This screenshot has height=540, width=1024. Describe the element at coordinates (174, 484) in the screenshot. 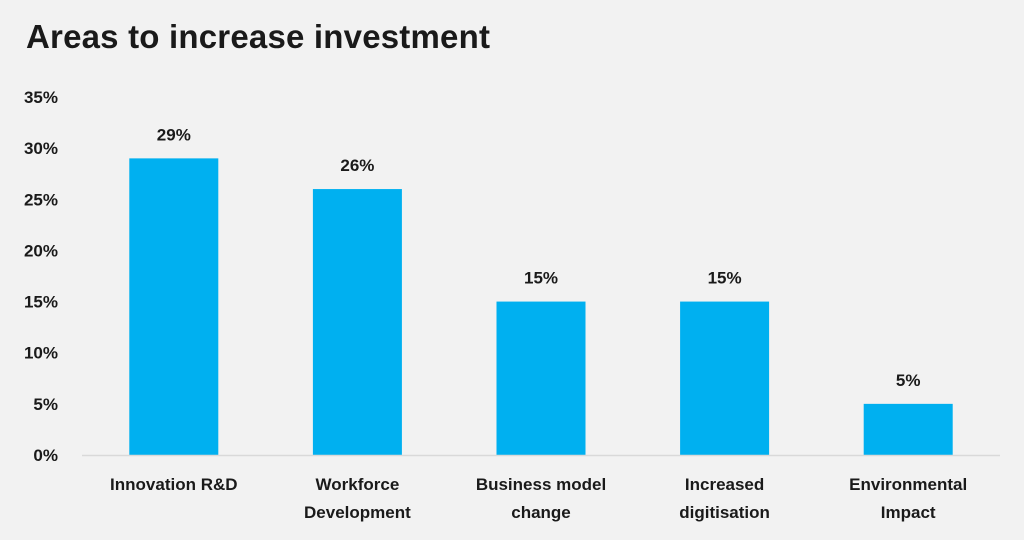

I see `x-tick-label: Innovation R&D` at that location.